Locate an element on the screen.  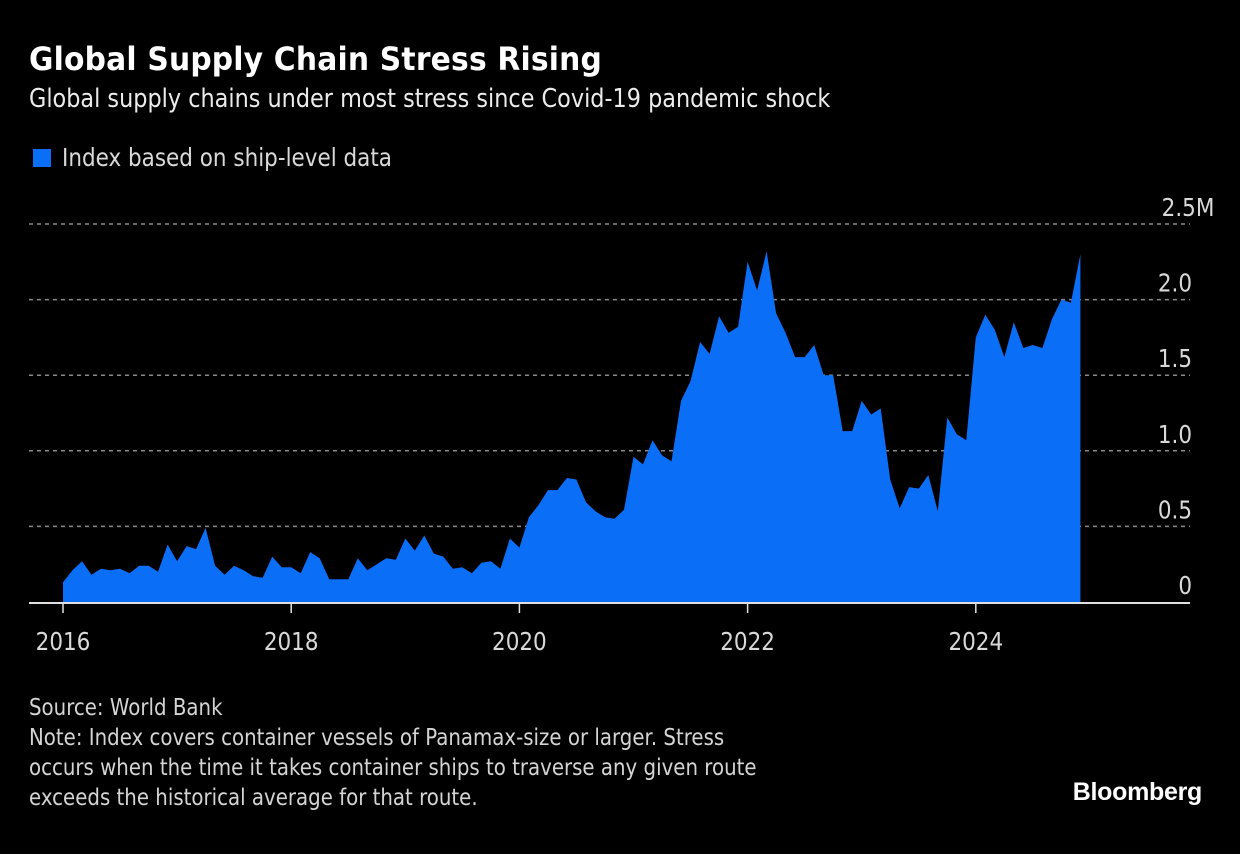
chart-title: Global Supply Chain Stress Rising is located at coordinates (316, 59).